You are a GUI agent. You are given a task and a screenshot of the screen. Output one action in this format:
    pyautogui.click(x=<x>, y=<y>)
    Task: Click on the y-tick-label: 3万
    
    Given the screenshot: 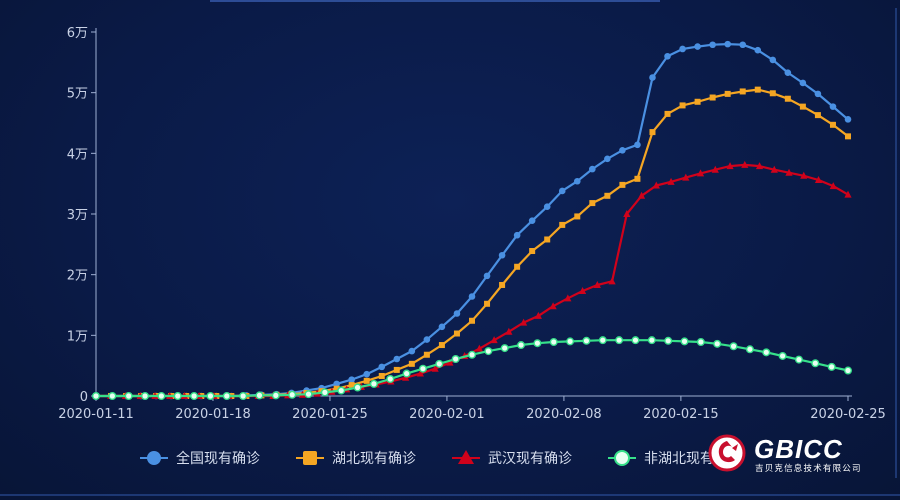 What is the action you would take?
    pyautogui.click(x=77, y=215)
    